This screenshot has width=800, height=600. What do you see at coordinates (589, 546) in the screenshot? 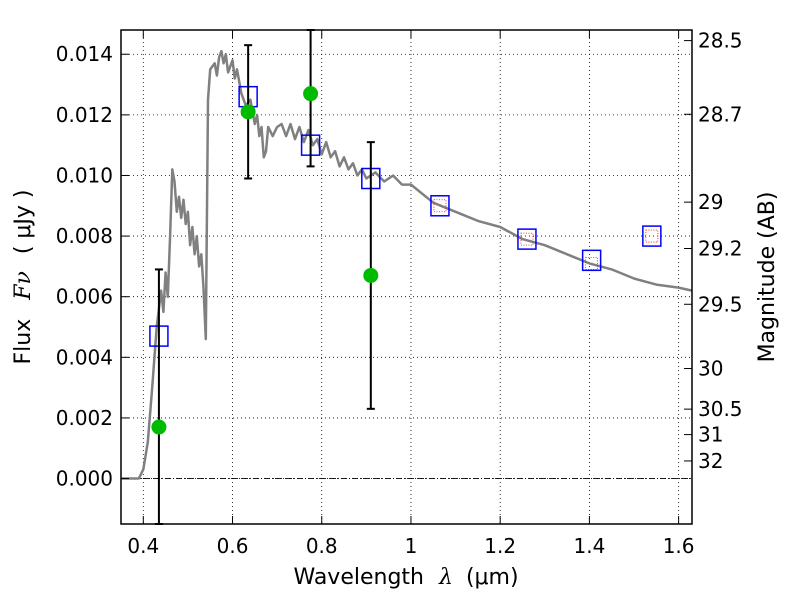
I see `x-tick-label: 1.4` at bounding box center [589, 546].